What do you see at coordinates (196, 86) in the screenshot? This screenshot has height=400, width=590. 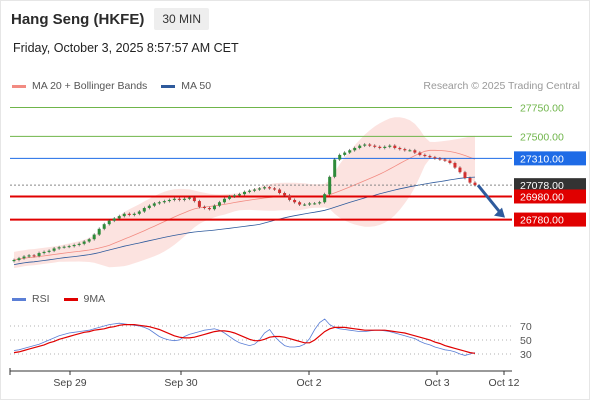 I see `legend-ma50-label: MA 50` at bounding box center [196, 86].